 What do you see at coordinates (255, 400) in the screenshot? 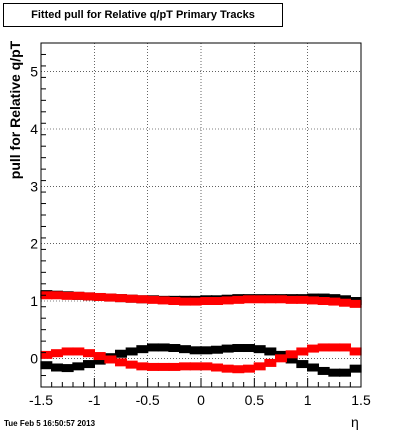
I see `x-tick-label: 0.5` at bounding box center [255, 400].